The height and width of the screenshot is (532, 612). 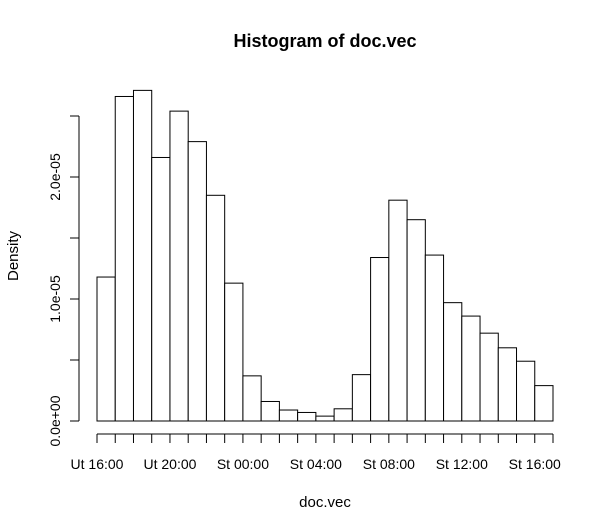 What do you see at coordinates (13, 255) in the screenshot?
I see `y-axis-label: Density` at bounding box center [13, 255].